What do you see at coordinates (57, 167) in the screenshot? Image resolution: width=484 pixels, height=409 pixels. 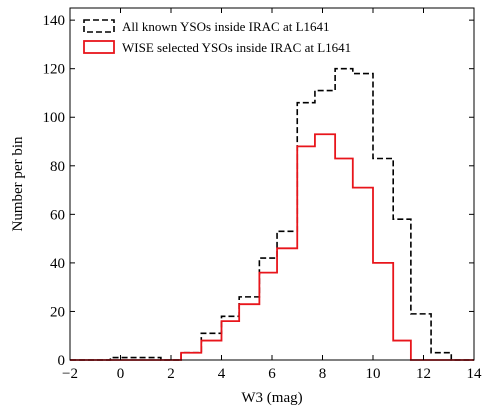 I see `y-tick-label: 80` at bounding box center [57, 167].